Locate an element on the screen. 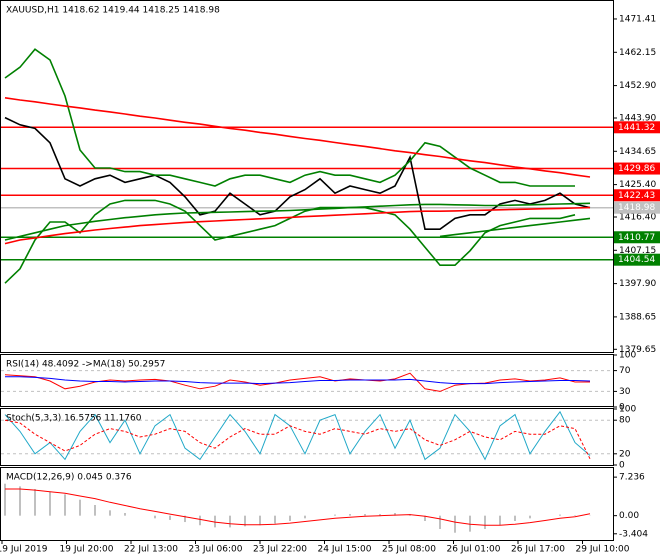 This screenshot has height=560, width=660. level-label: 1422.43 is located at coordinates (636, 196).